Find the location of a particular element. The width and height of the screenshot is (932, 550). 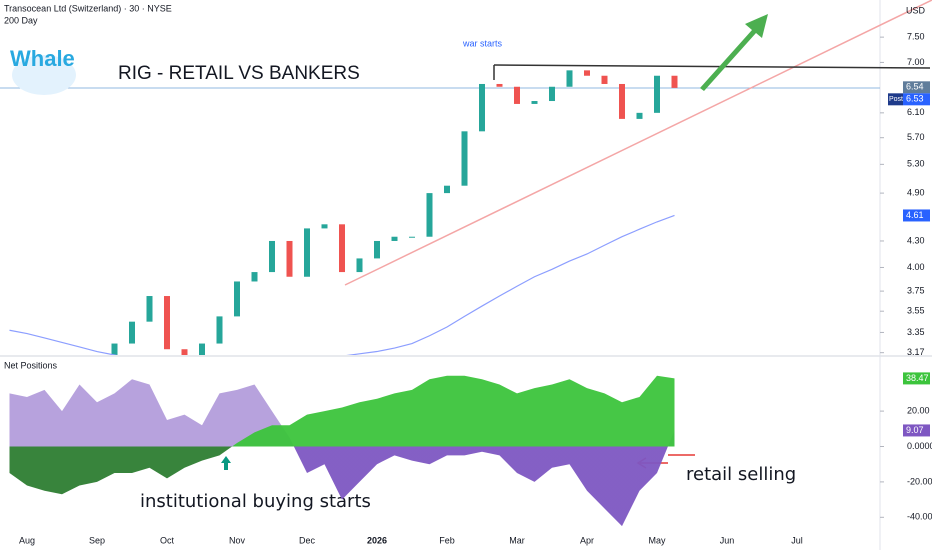

pane-title: Net Positions is located at coordinates (31, 365).